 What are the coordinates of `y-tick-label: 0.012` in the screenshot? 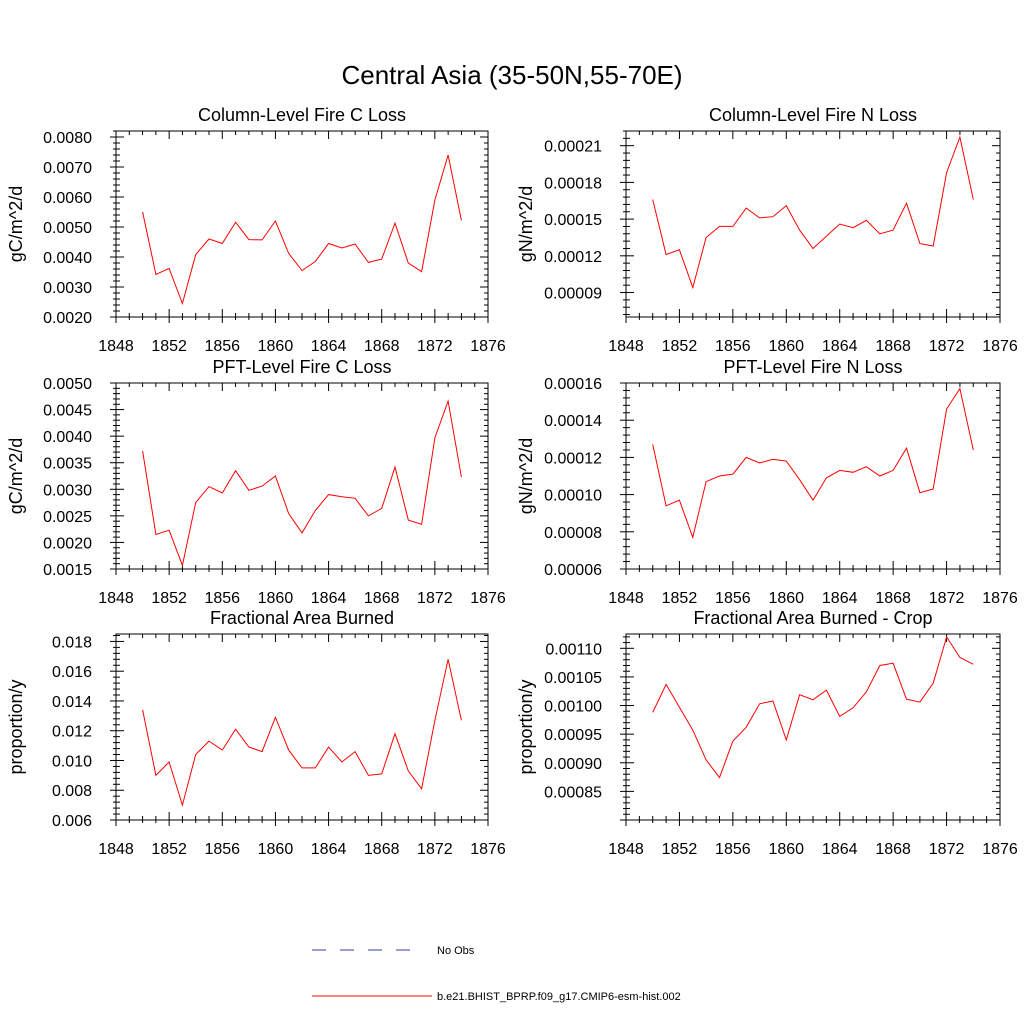 It's located at (72, 732).